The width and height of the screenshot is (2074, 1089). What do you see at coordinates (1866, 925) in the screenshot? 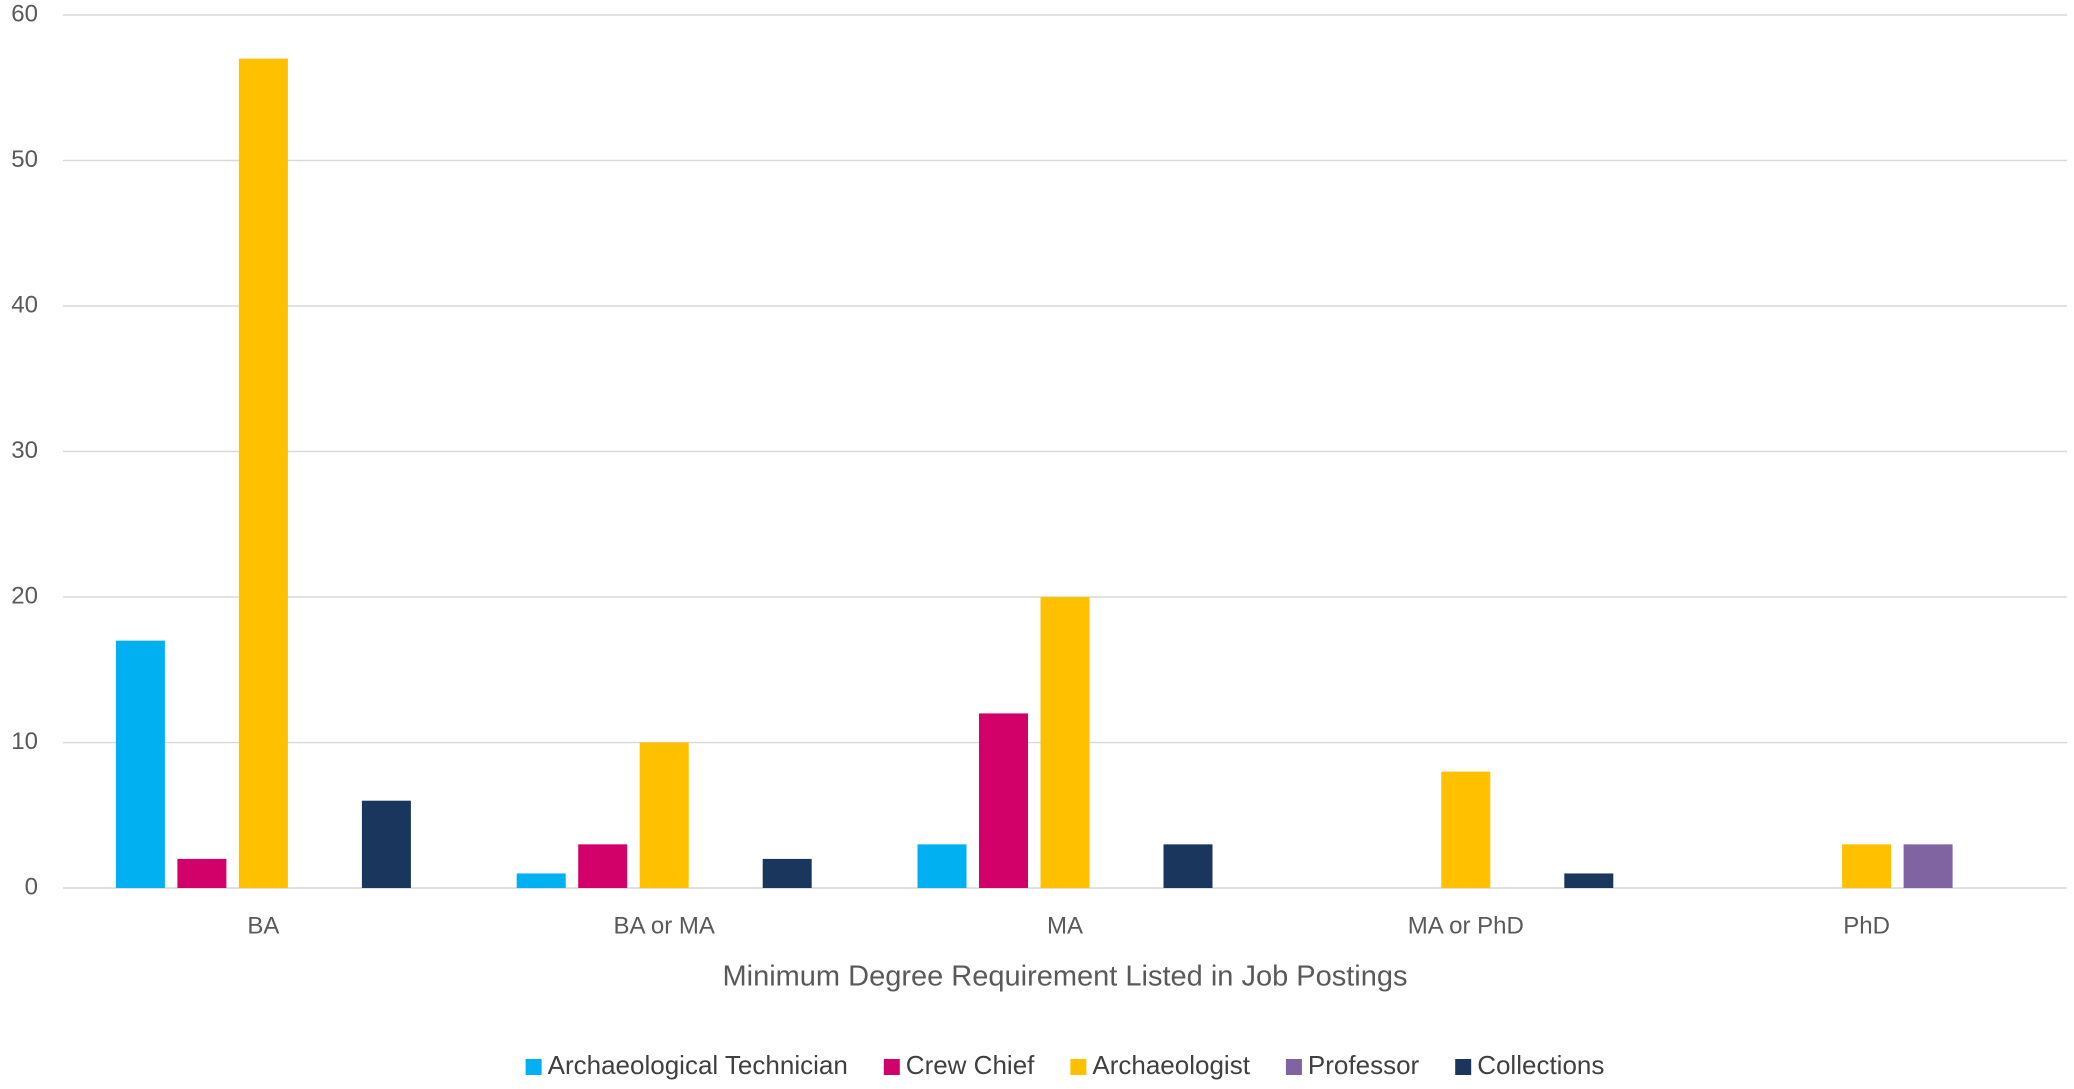
I see `x-tick-label: PhD` at bounding box center [1866, 925].